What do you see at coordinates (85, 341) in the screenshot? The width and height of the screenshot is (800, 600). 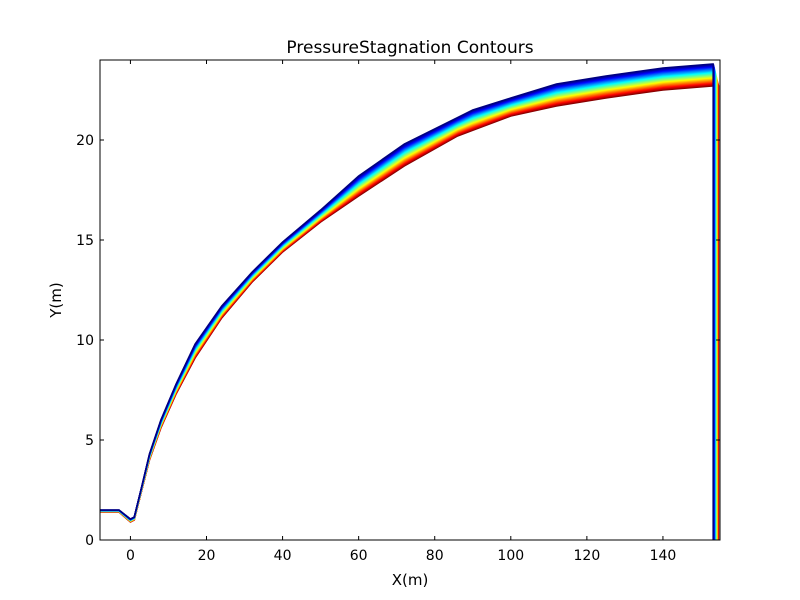 I see `y-tick-label: 10` at bounding box center [85, 341].